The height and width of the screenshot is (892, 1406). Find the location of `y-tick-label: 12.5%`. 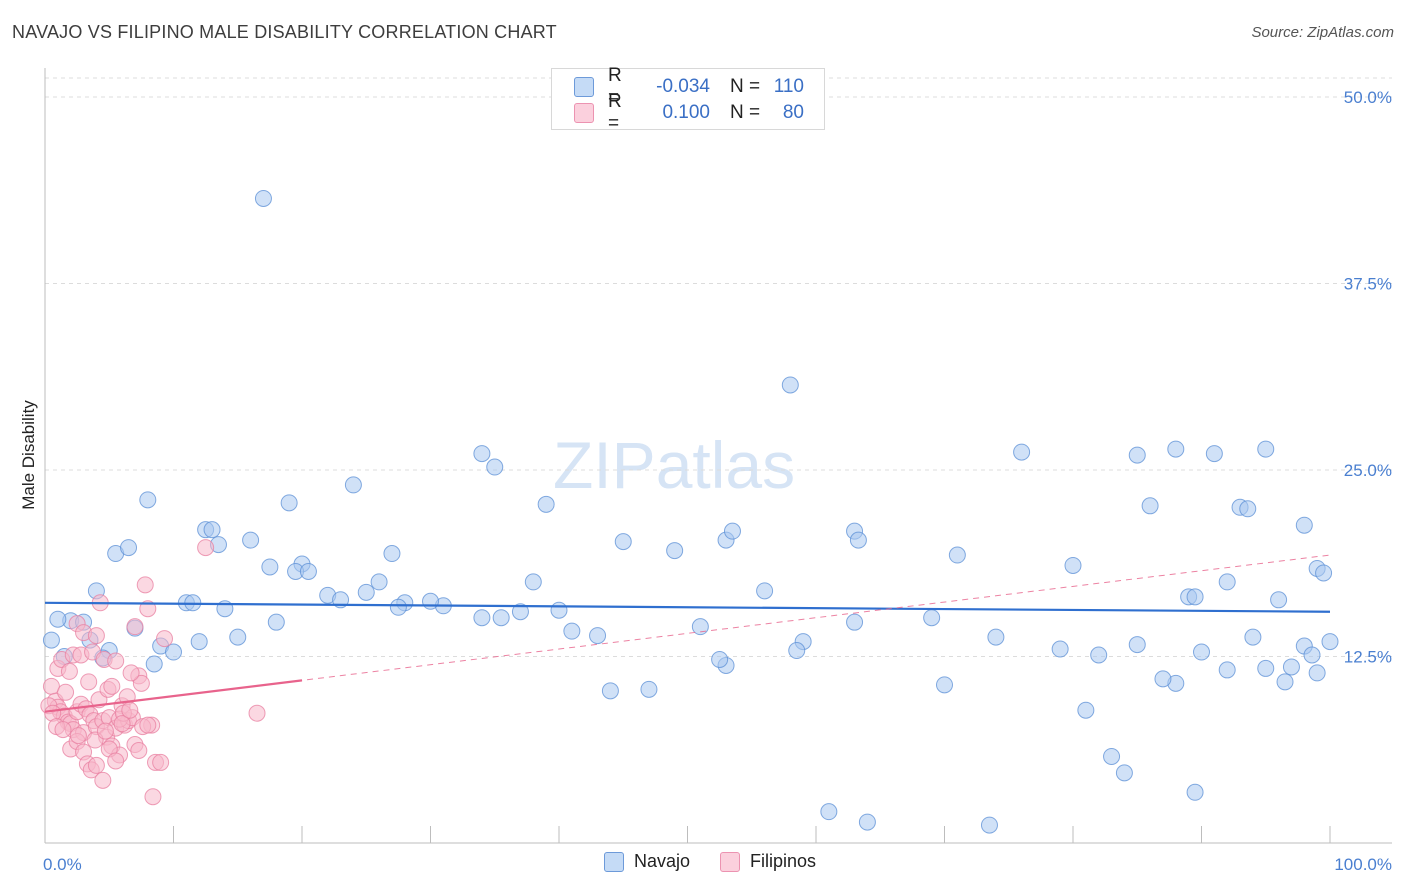

y-tick-label: 12.5% is located at coordinates (1368, 657).